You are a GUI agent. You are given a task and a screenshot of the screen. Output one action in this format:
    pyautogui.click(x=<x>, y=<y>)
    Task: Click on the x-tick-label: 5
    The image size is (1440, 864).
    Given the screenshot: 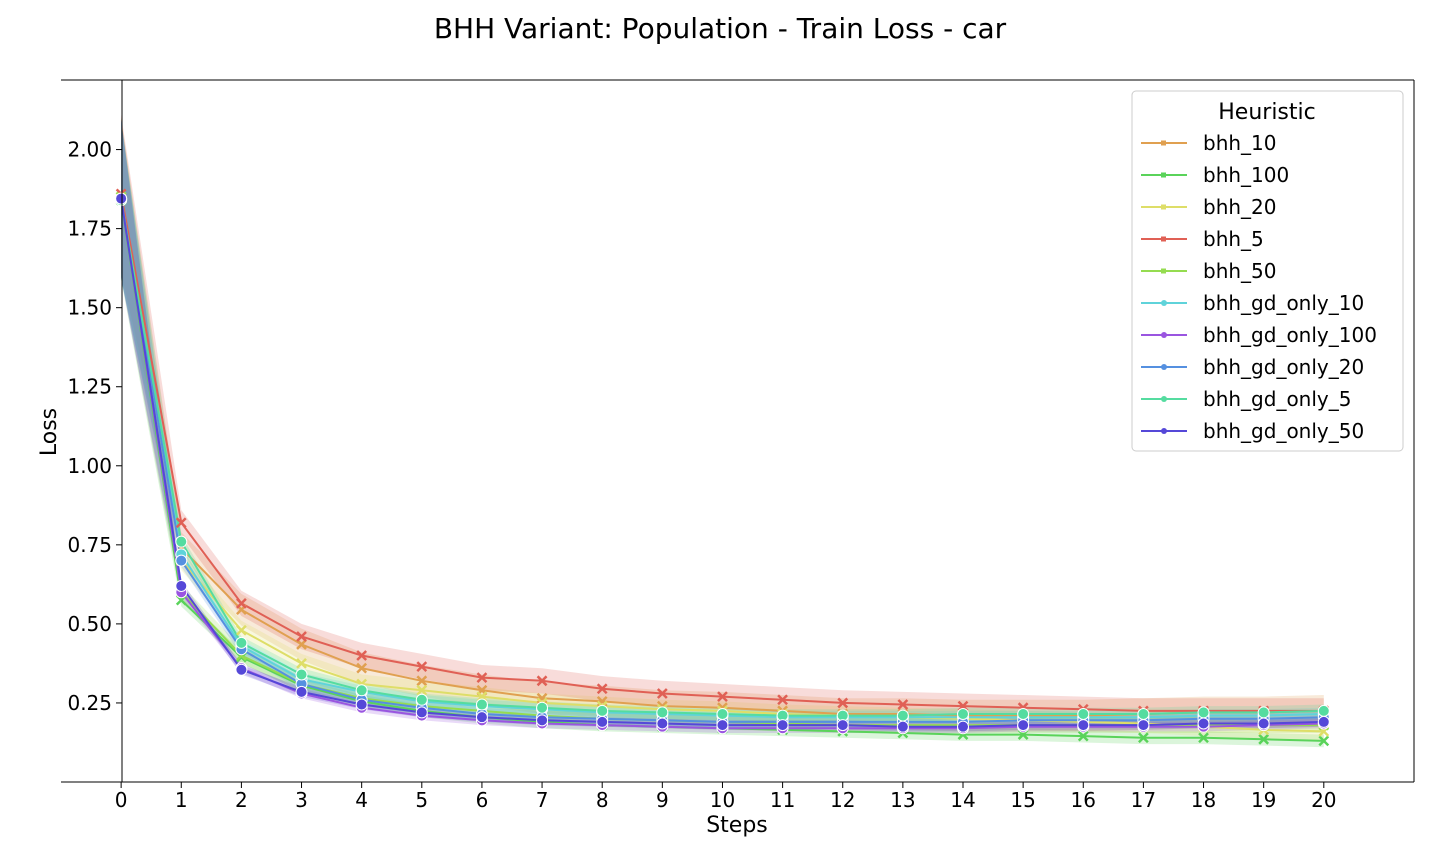 What is the action you would take?
    pyautogui.click(x=421, y=800)
    